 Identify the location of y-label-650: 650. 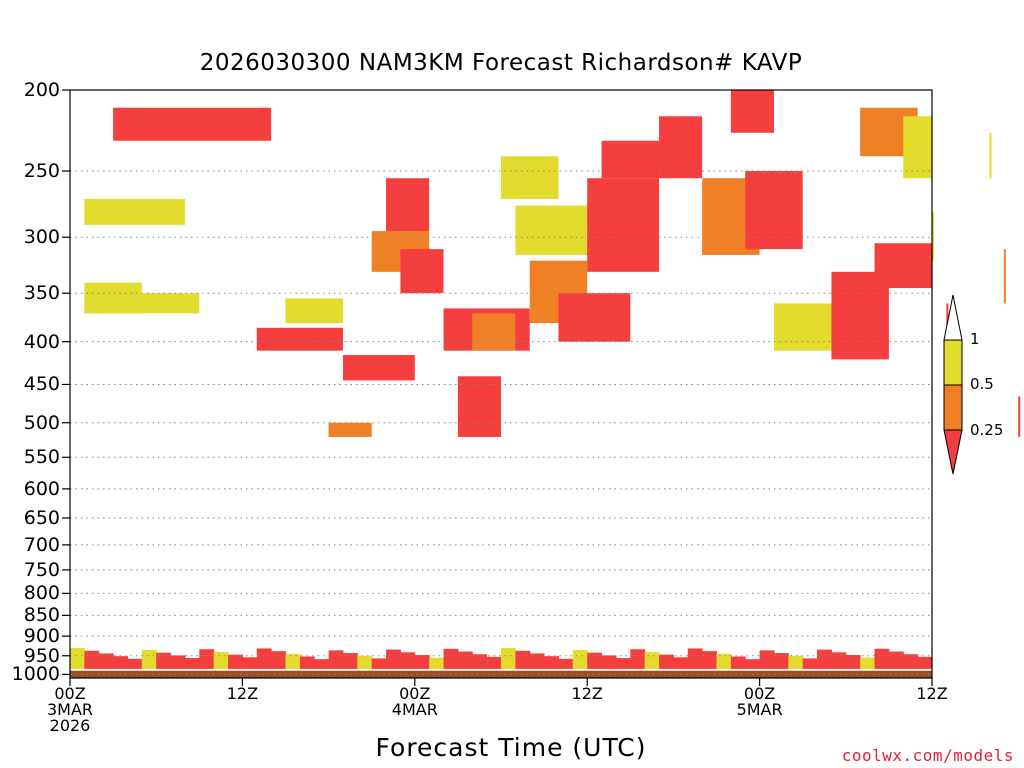
(41, 517).